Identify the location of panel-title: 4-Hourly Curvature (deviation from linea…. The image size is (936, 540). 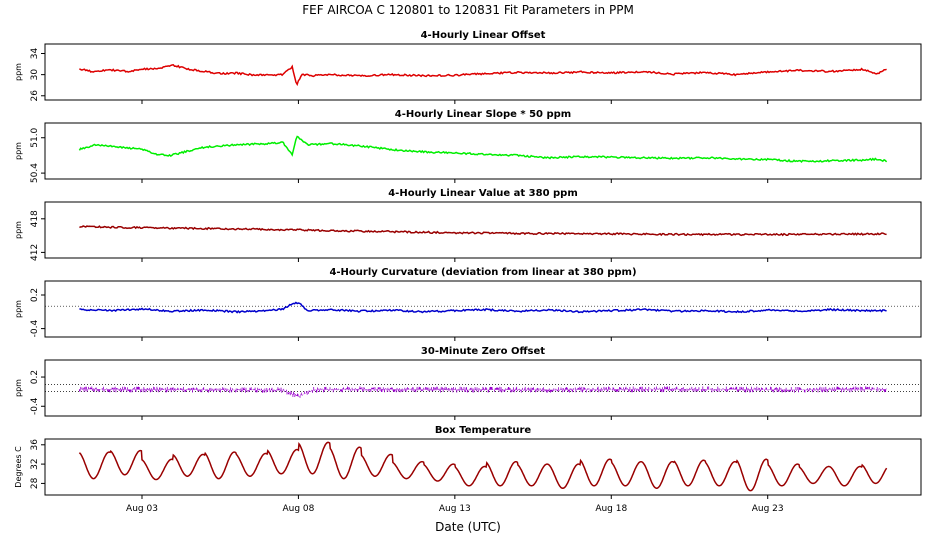
(482, 272).